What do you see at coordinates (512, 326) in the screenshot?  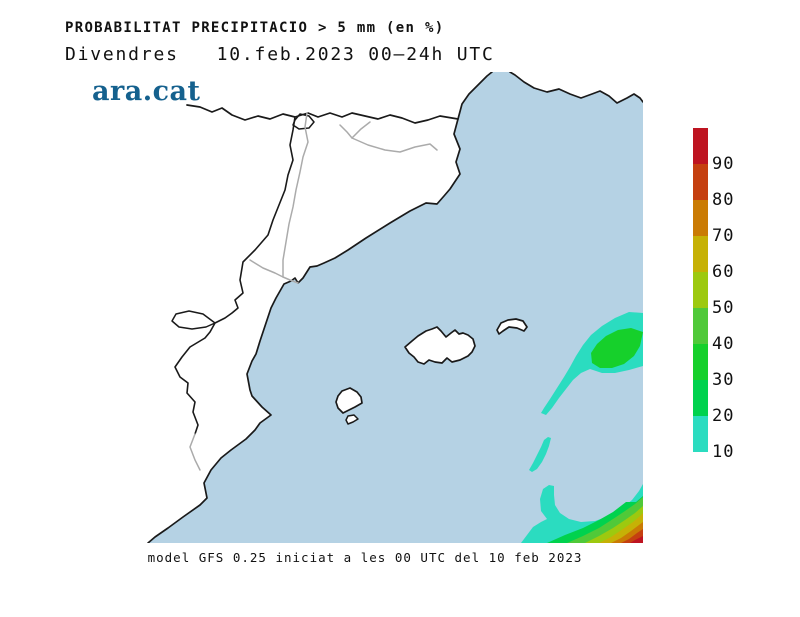 I see `island-menorca` at bounding box center [512, 326].